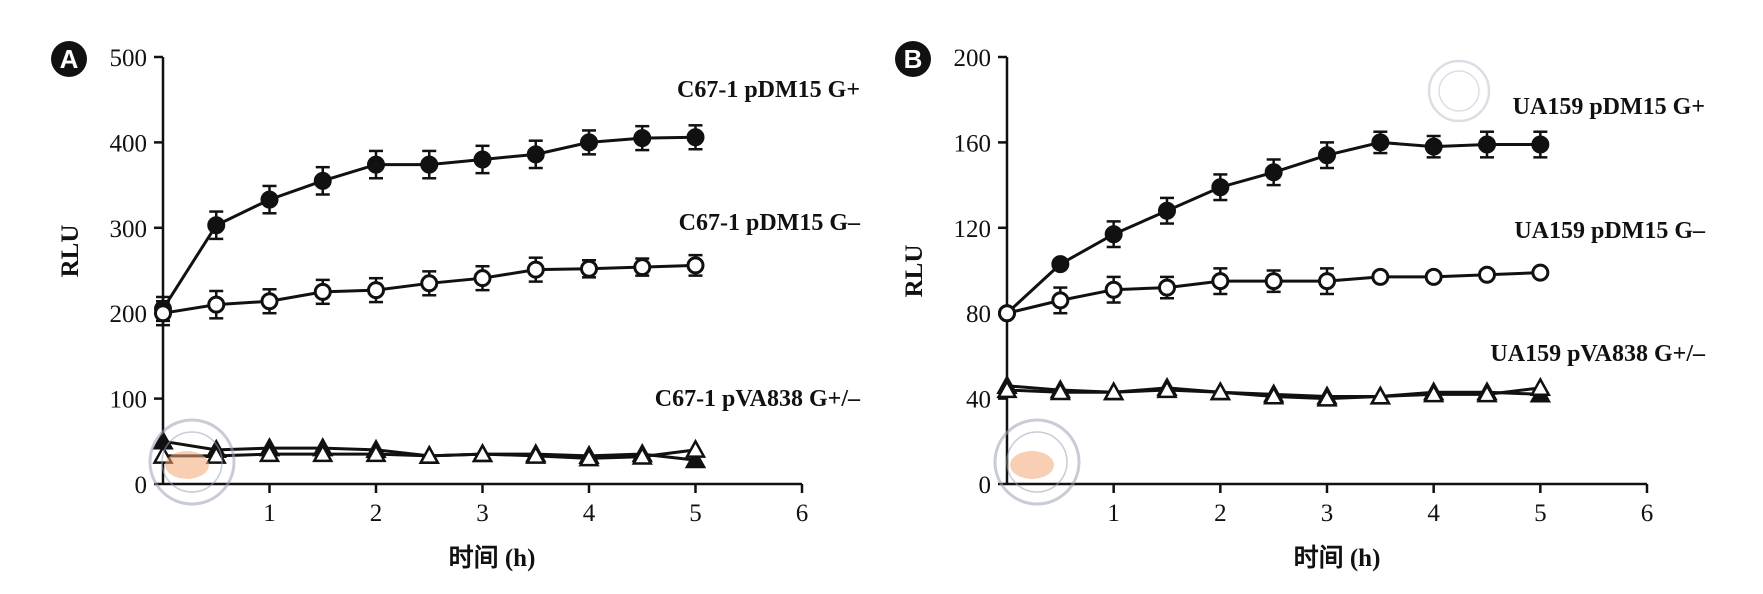 Image resolution: width=1763 pixels, height=594 pixels. Describe the element at coordinates (492, 558) in the screenshot. I see `panel-a-x-axis-label: 时间 (h)` at that location.